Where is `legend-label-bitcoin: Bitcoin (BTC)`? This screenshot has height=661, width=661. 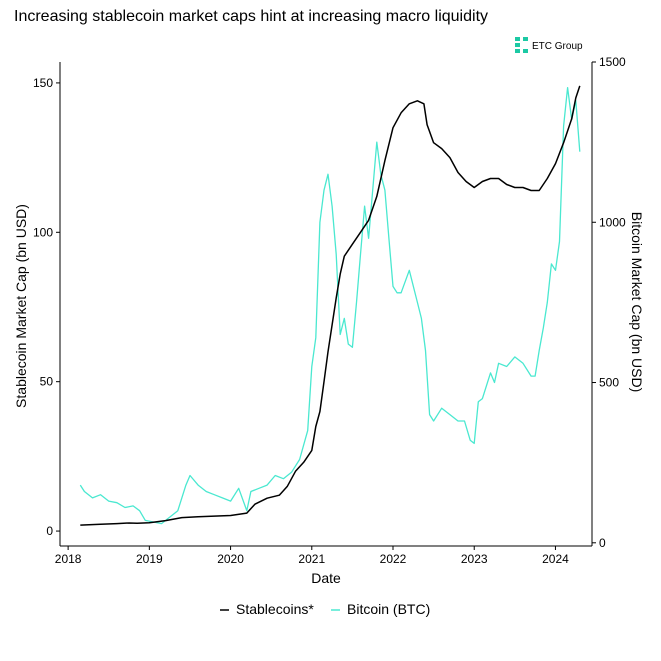 legend-label-bitcoin: Bitcoin (BTC) is located at coordinates (388, 609).